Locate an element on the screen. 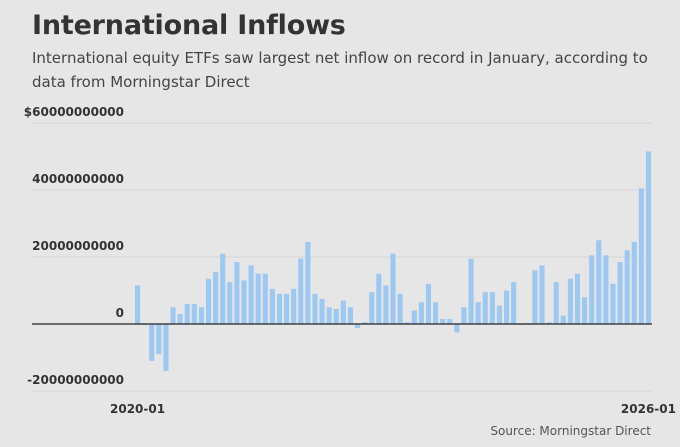  y-tick-label: 20000000000 is located at coordinates (78, 246).